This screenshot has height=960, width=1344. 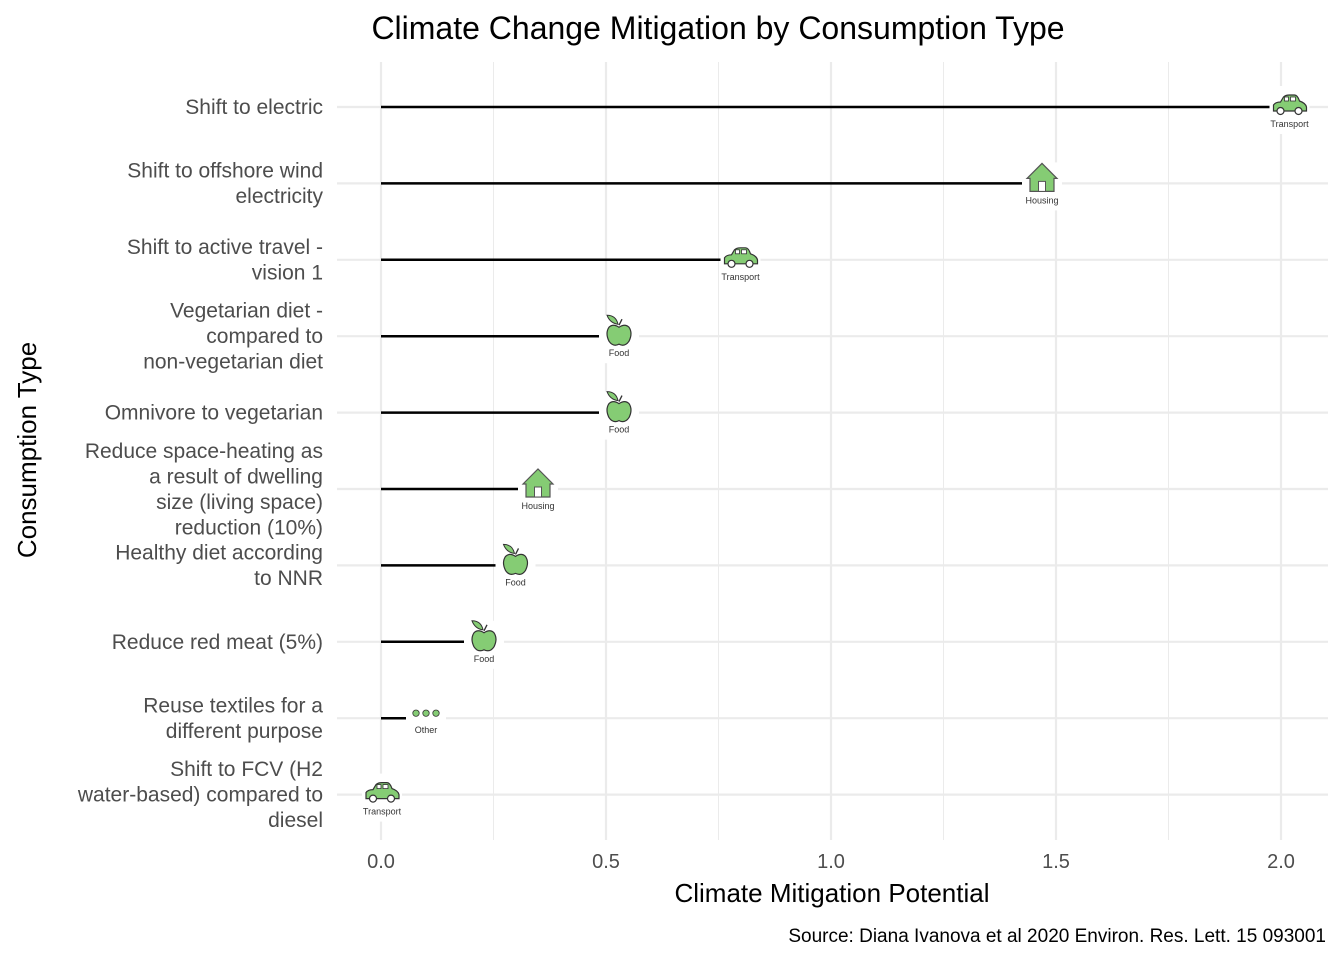 I want to click on y-axis-title: Consumption Type, so click(x=27, y=450).